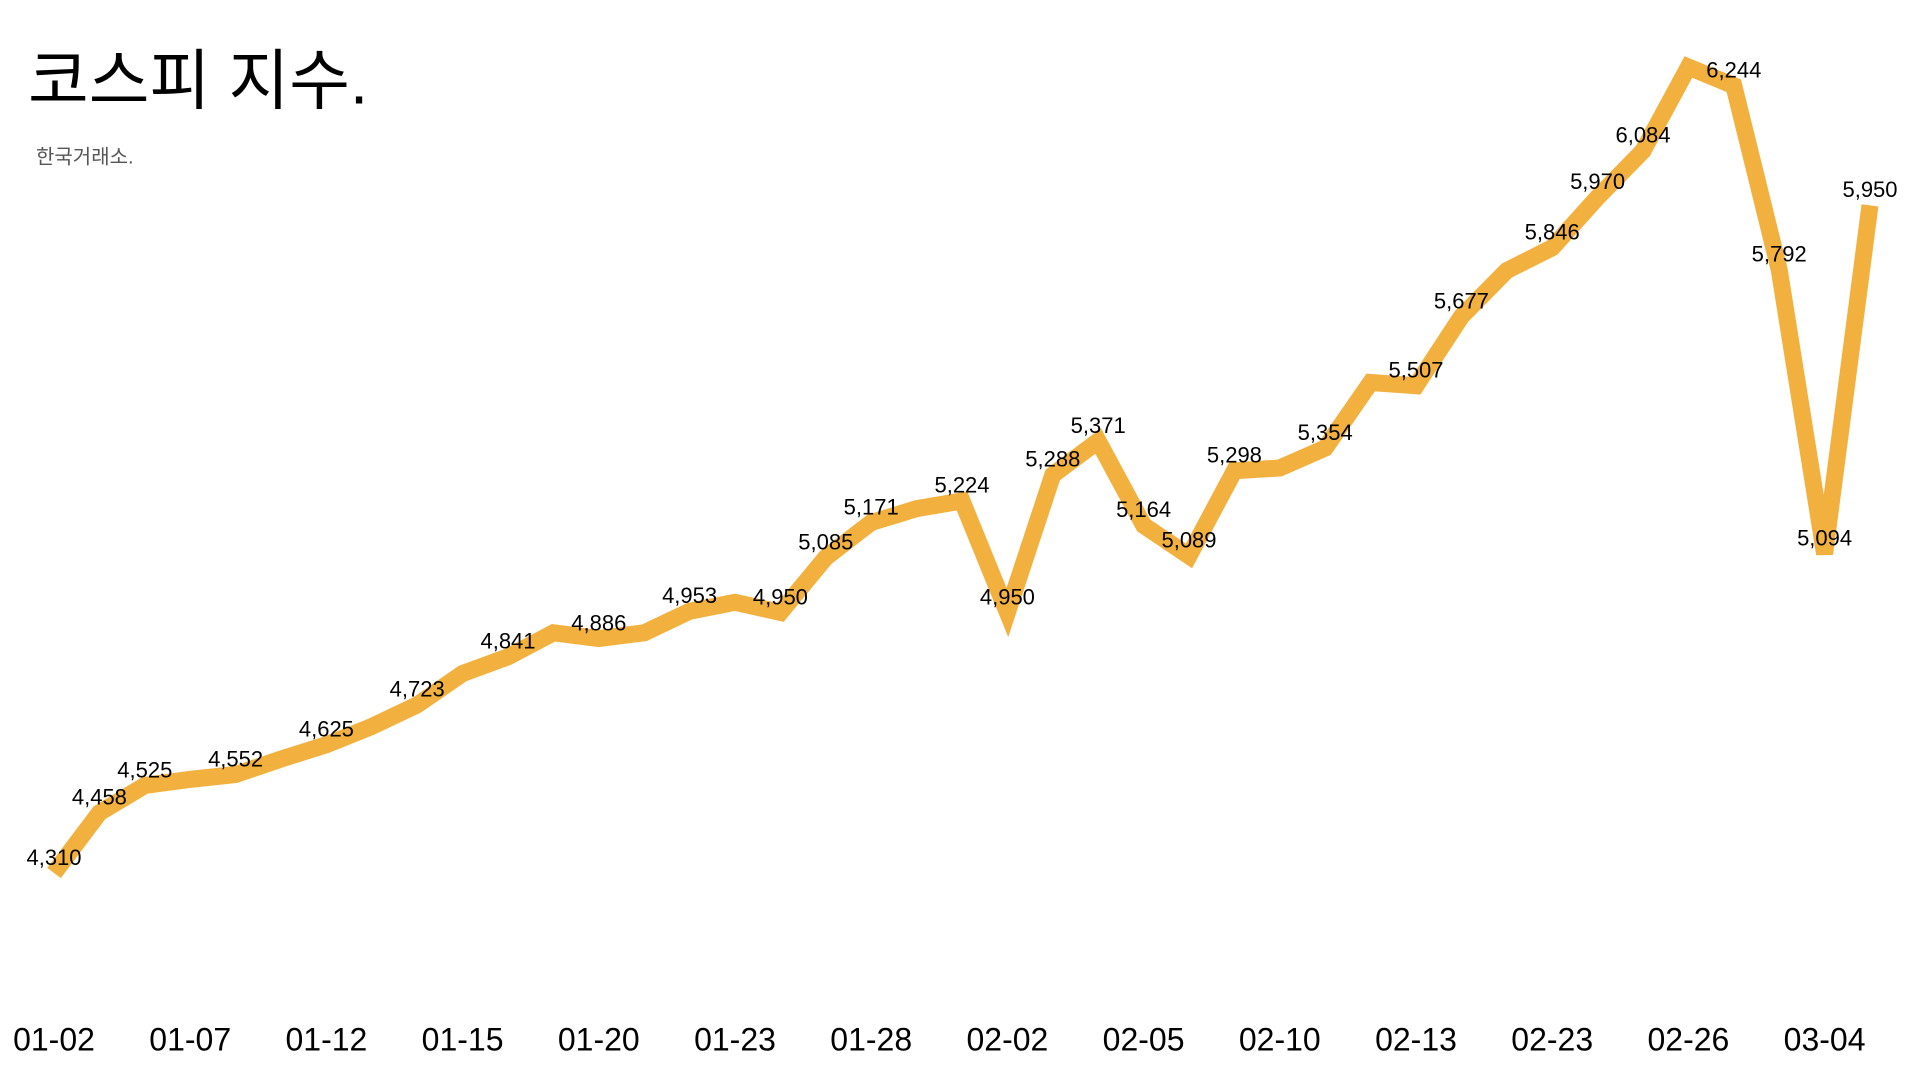  Describe the element at coordinates (1869, 189) in the screenshot. I see `value-label: 5,950` at that location.